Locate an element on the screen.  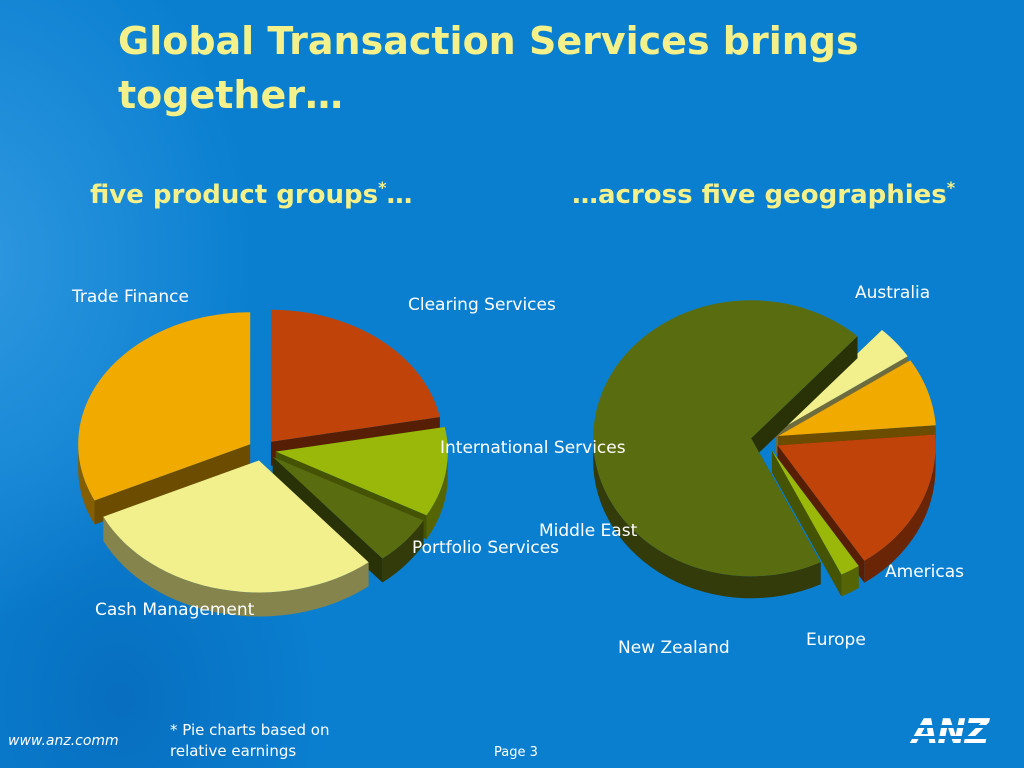
label-text: New Zealand is located at coordinates (674, 648).